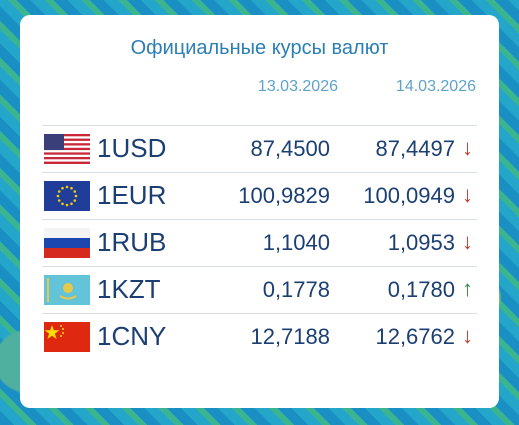 The width and height of the screenshot is (519, 425). Describe the element at coordinates (415, 336) in the screenshot. I see `rate: 12,6762` at that location.